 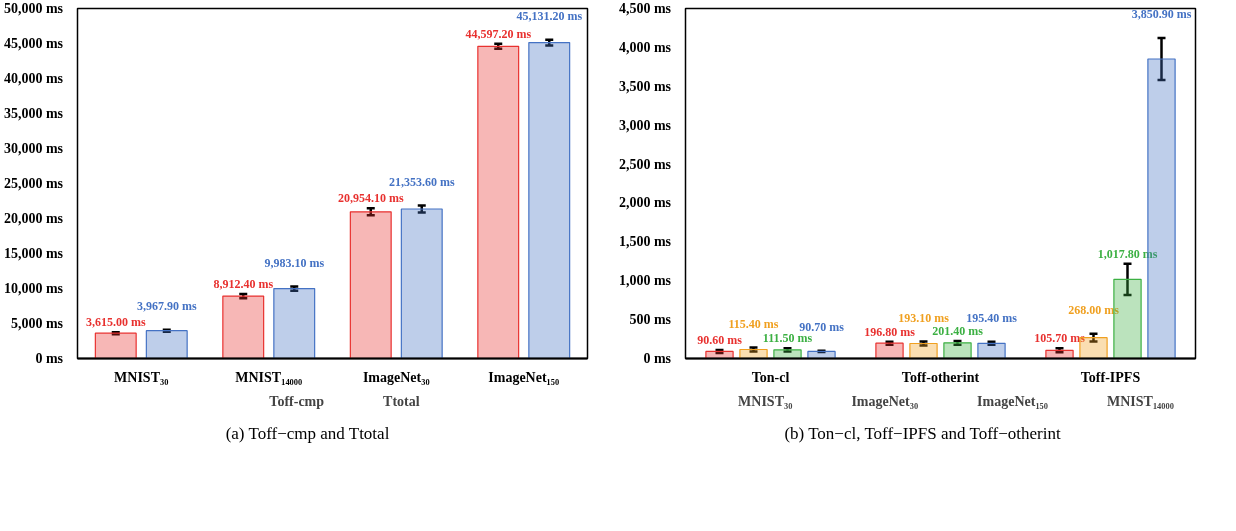 I want to click on text: (b) Ton−cl, Toff−IPFS and Toff−otherint, so click(x=922, y=434).